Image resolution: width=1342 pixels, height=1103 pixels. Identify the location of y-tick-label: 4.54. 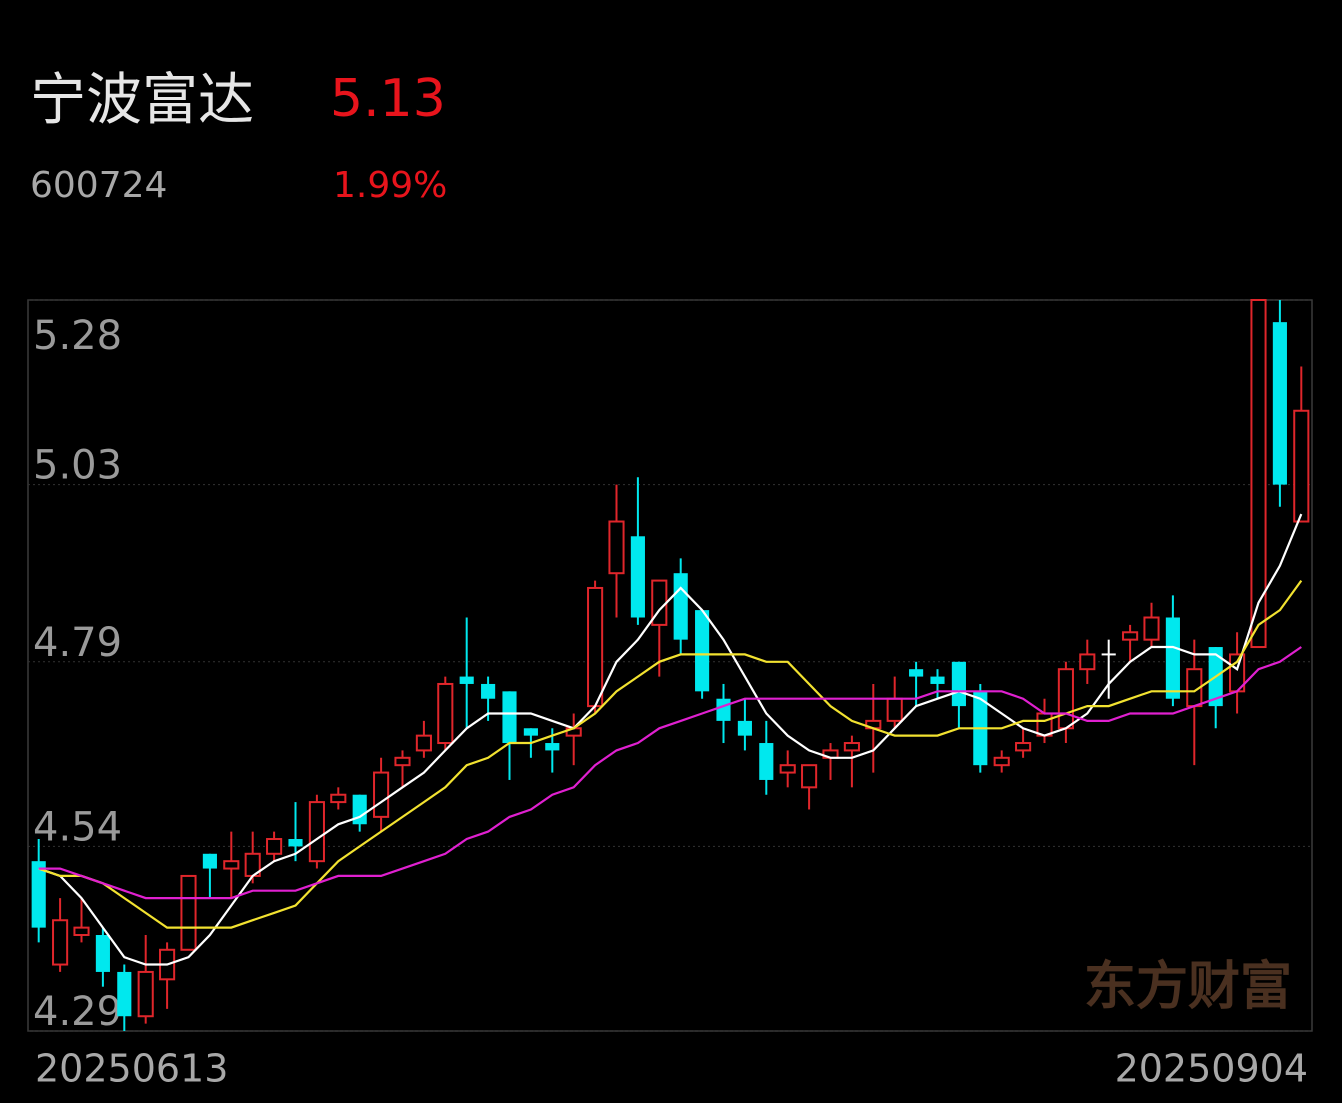
(77, 827).